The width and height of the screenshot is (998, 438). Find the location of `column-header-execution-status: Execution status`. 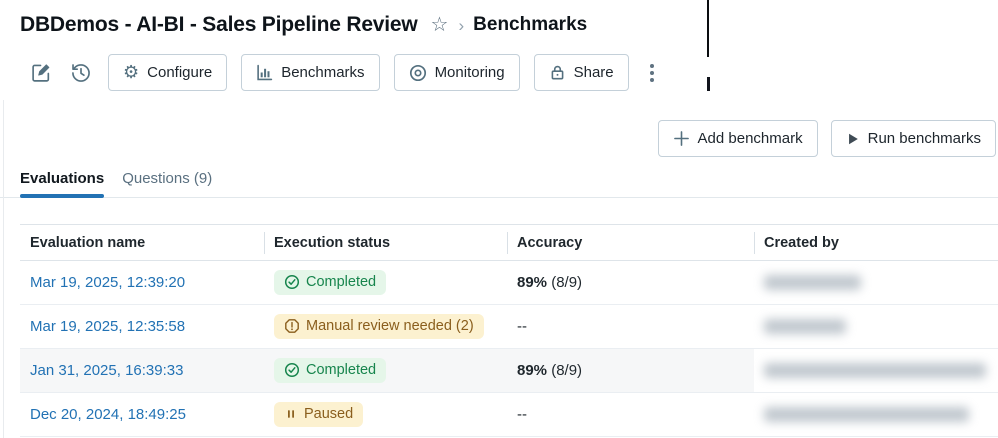

column-header-execution-status: Execution status is located at coordinates (385, 243).